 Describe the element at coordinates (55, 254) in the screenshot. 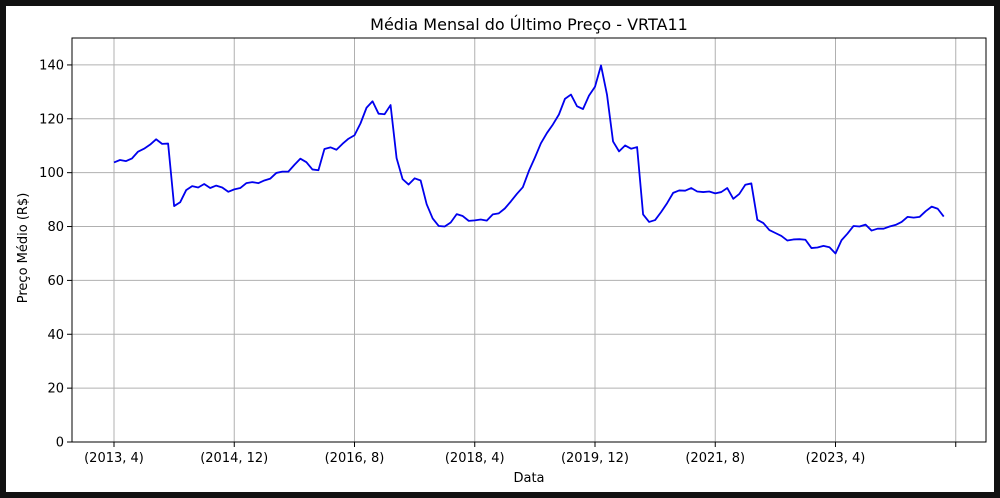

I see `y-axis-ticks: 0 20 40 60 80 100 120 140` at that location.